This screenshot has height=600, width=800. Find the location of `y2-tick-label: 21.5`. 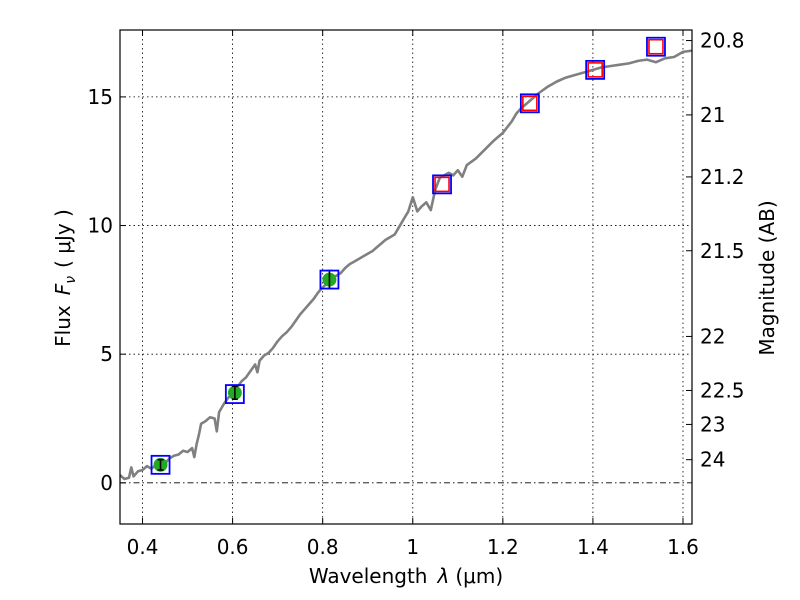

y2-tick-label: 21.5 is located at coordinates (722, 251).